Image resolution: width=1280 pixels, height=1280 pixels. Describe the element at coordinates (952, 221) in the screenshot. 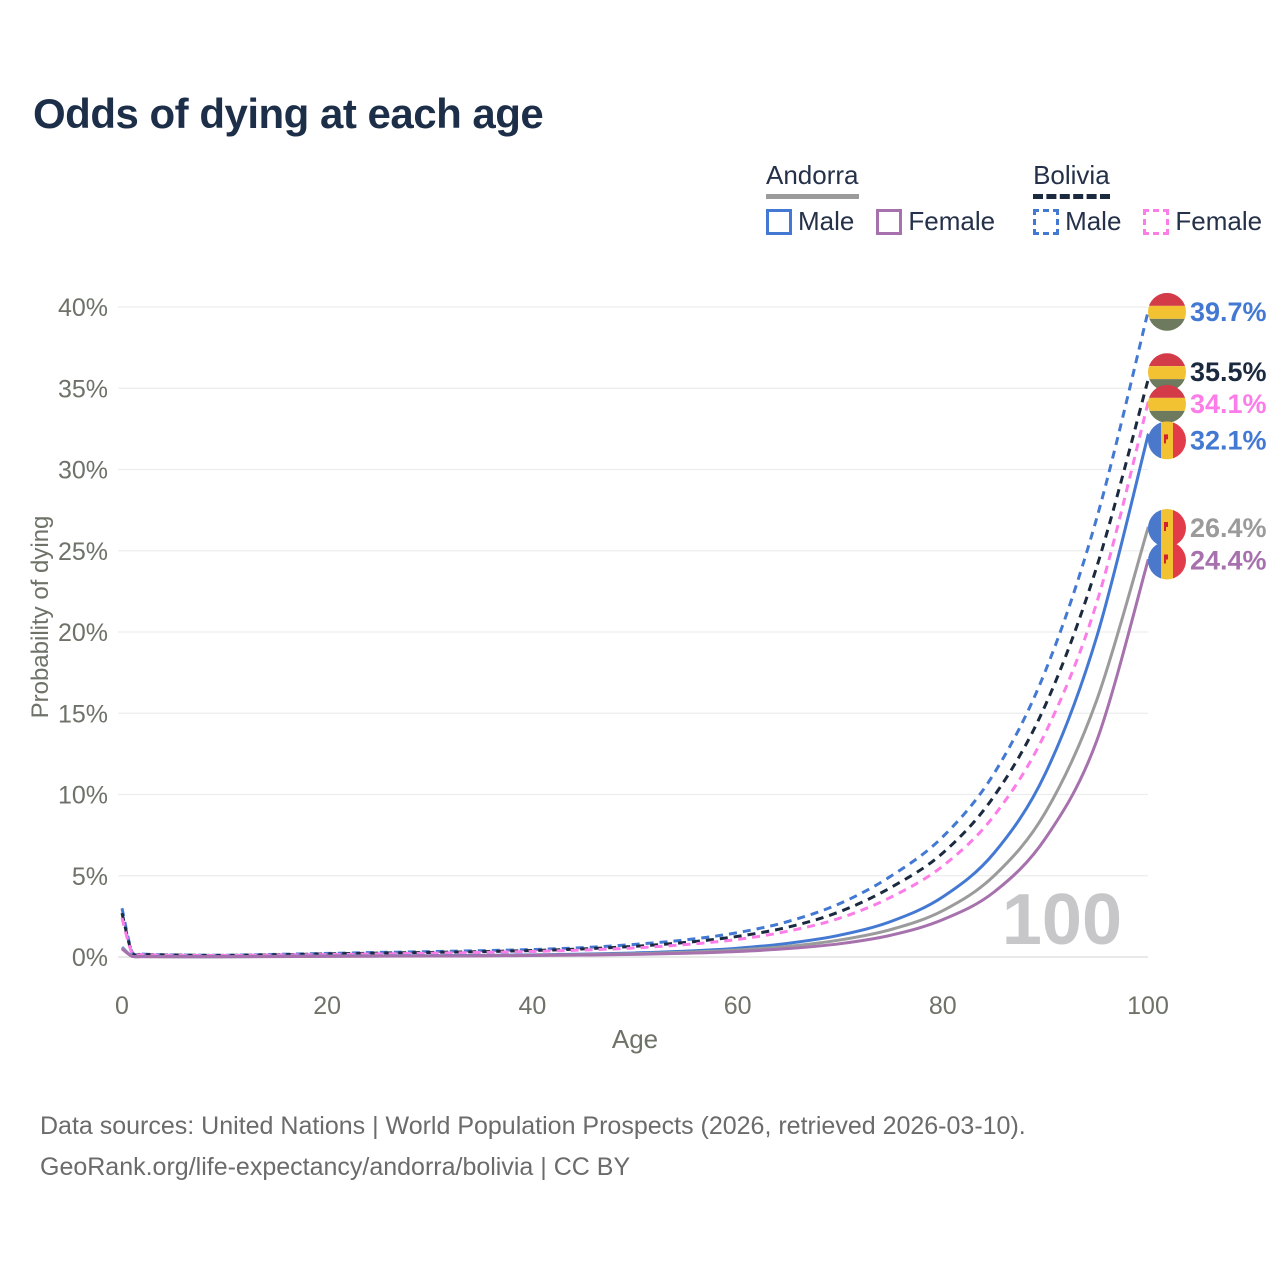

I see `legend-label-andorra-female: Female` at that location.